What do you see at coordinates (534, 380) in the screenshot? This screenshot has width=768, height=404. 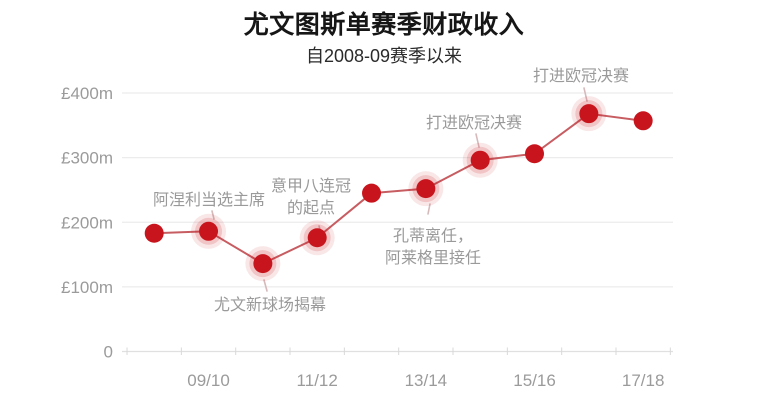 I see `x-axis-label: 15/16` at bounding box center [534, 380].